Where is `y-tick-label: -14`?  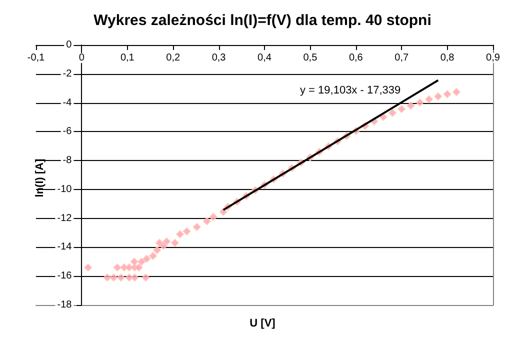 y-tick-label: -14 is located at coordinates (64, 247).